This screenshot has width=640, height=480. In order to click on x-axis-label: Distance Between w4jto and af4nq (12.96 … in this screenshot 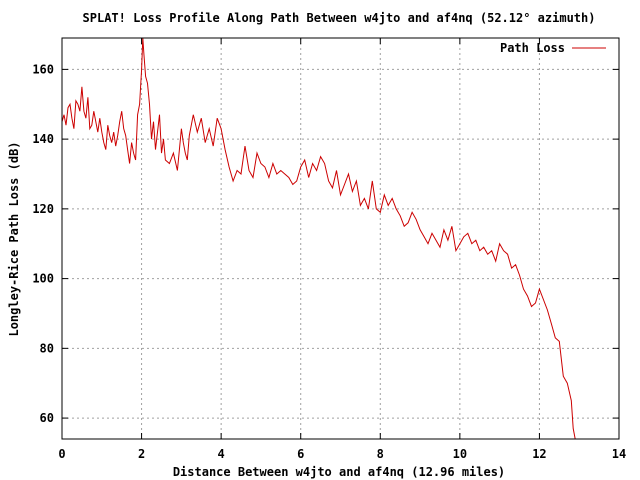, I will do `click(339, 472)`.